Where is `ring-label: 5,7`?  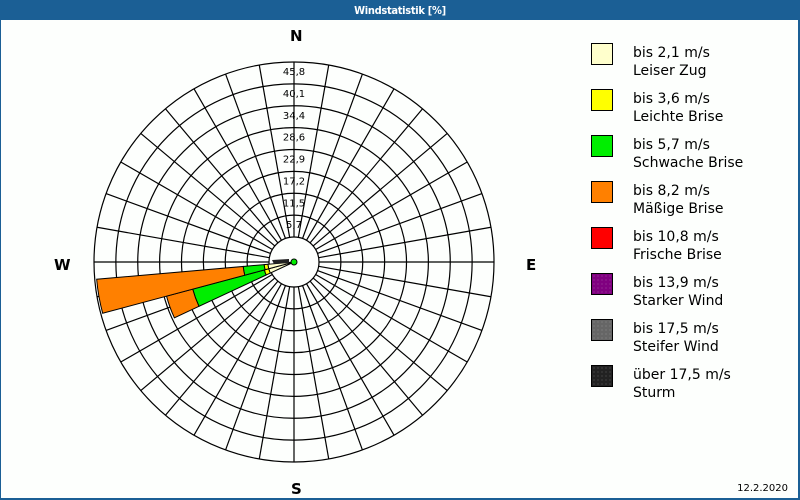 ring-label: 5,7 is located at coordinates (294, 225).